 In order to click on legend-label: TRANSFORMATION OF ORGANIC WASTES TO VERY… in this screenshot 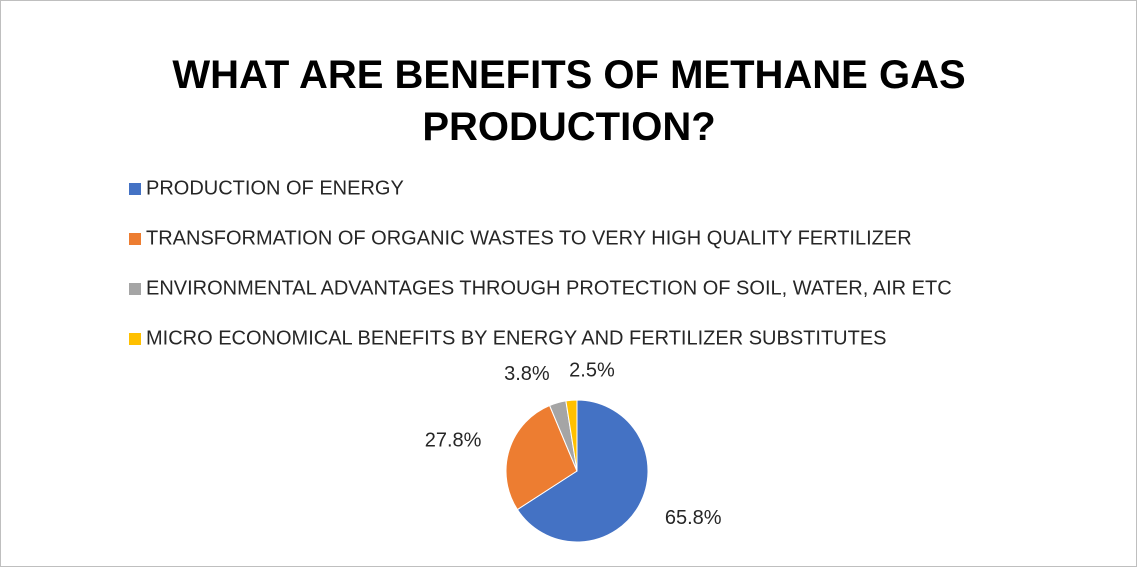, I will do `click(529, 238)`.